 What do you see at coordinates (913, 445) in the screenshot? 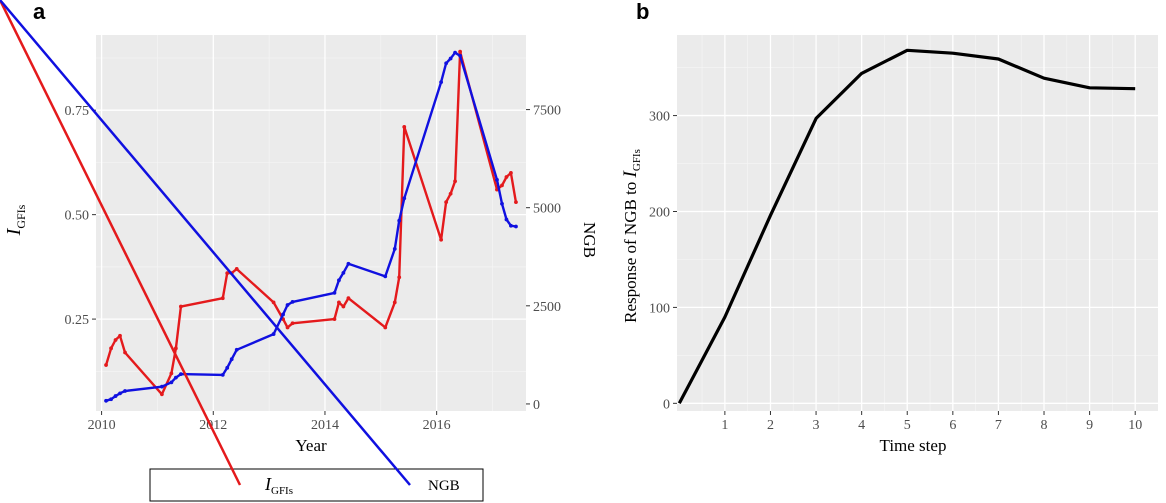
I see `panel-b-x-axis-title: Time step` at bounding box center [913, 445].